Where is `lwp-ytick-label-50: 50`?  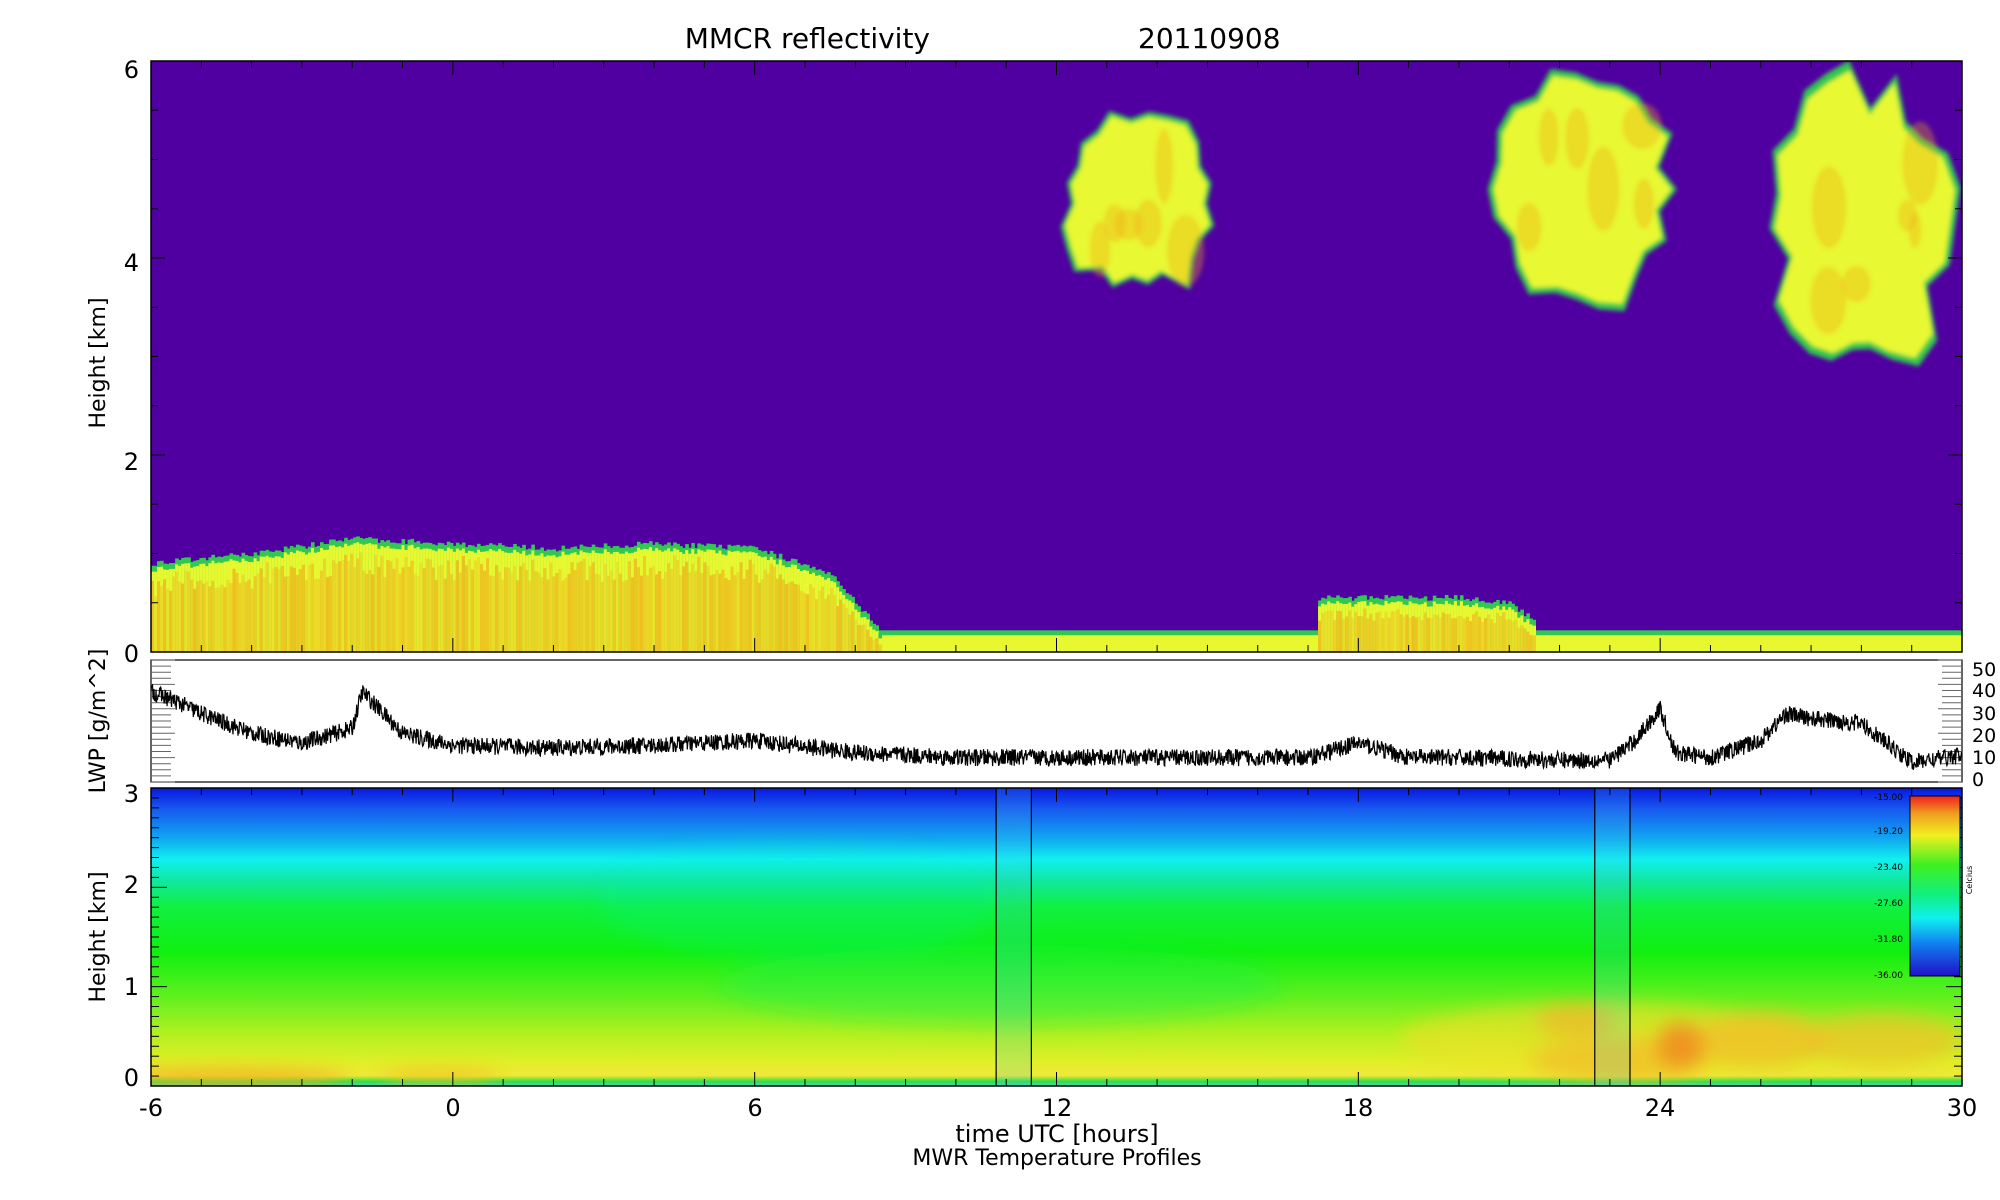 lwp-ytick-label-50: 50 is located at coordinates (1984, 670).